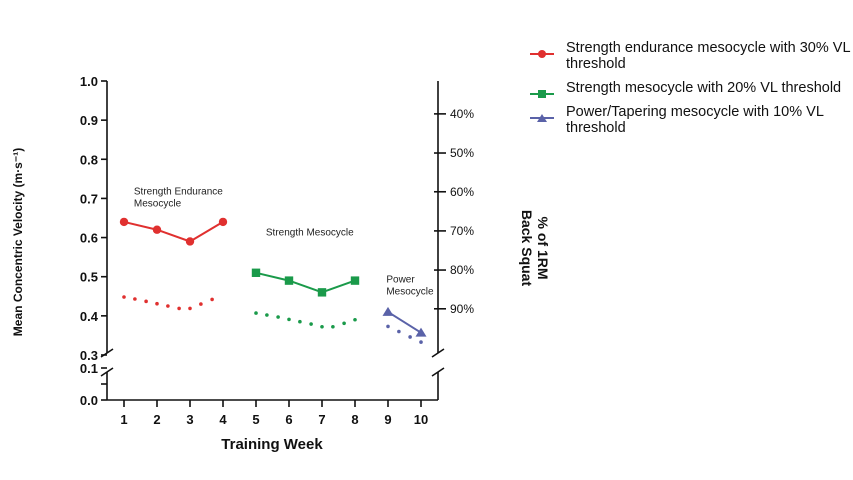  I want to click on x-tick-label: 6, so click(288, 419).